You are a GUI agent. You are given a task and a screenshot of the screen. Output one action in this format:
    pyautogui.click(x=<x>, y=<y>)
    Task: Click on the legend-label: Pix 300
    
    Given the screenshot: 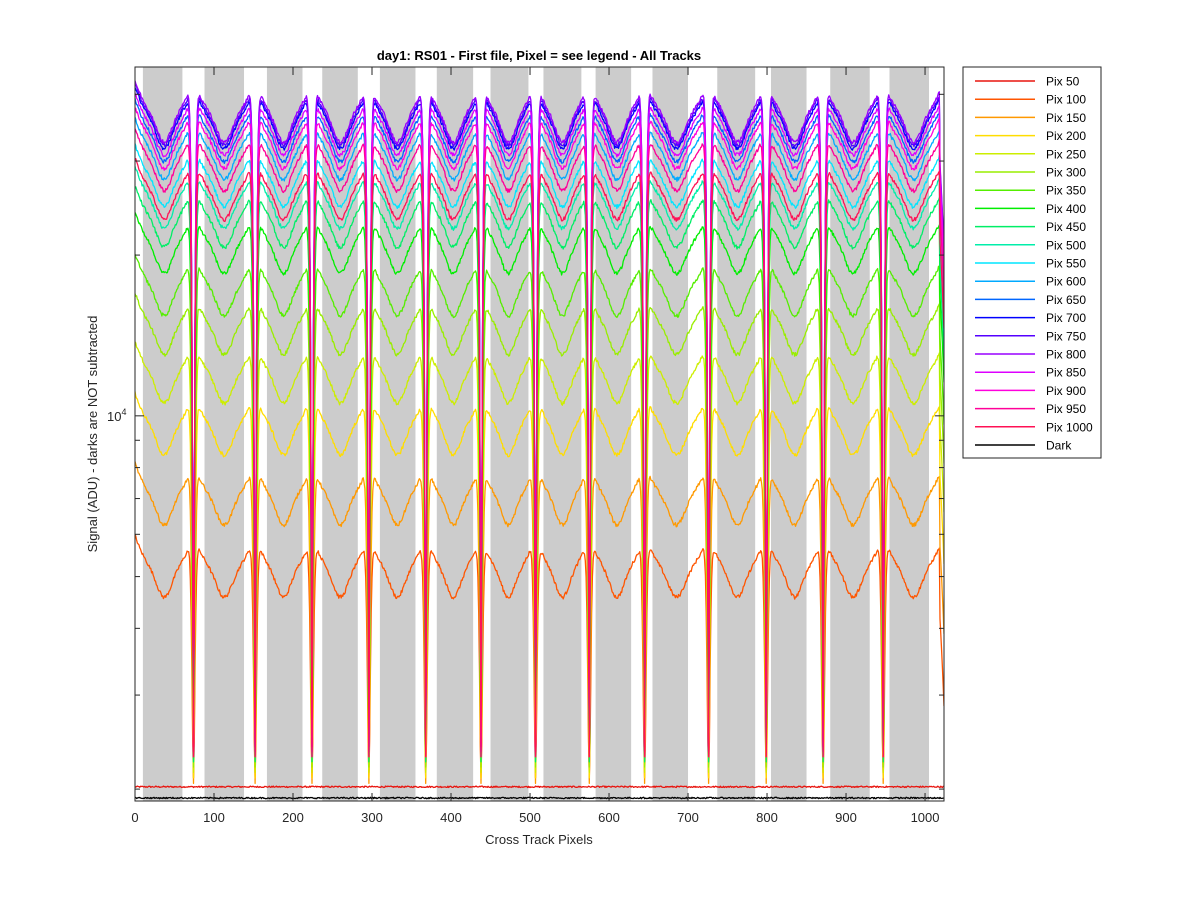 What is the action you would take?
    pyautogui.click(x=1066, y=173)
    